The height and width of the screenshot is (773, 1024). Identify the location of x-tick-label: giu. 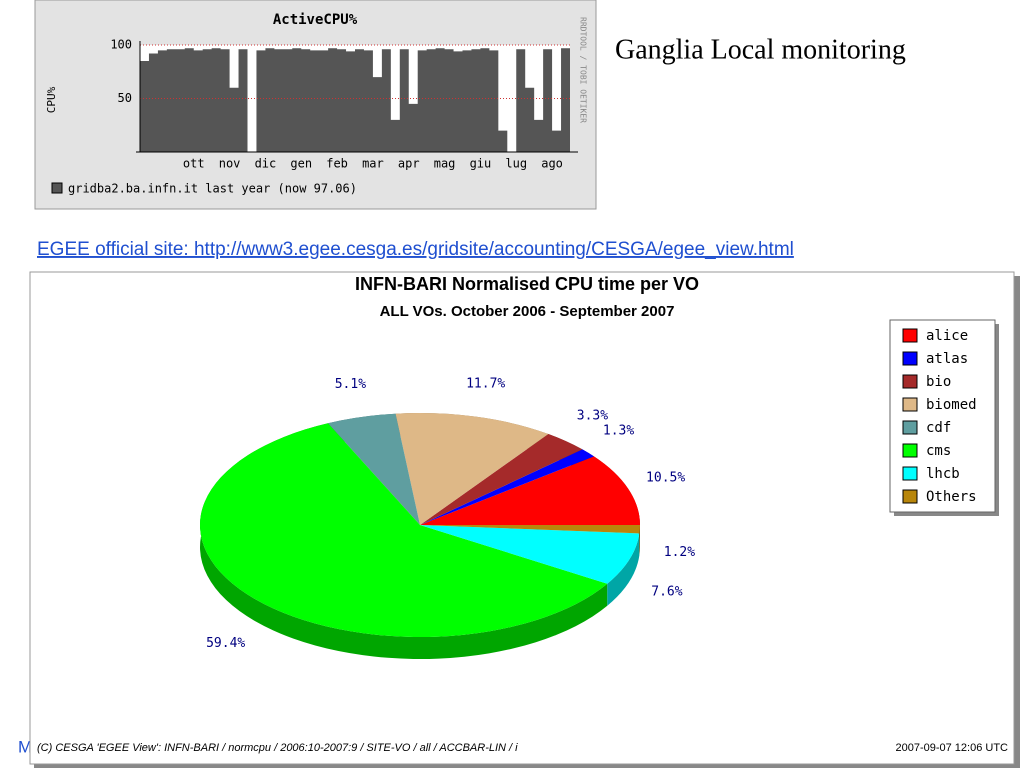
(481, 164).